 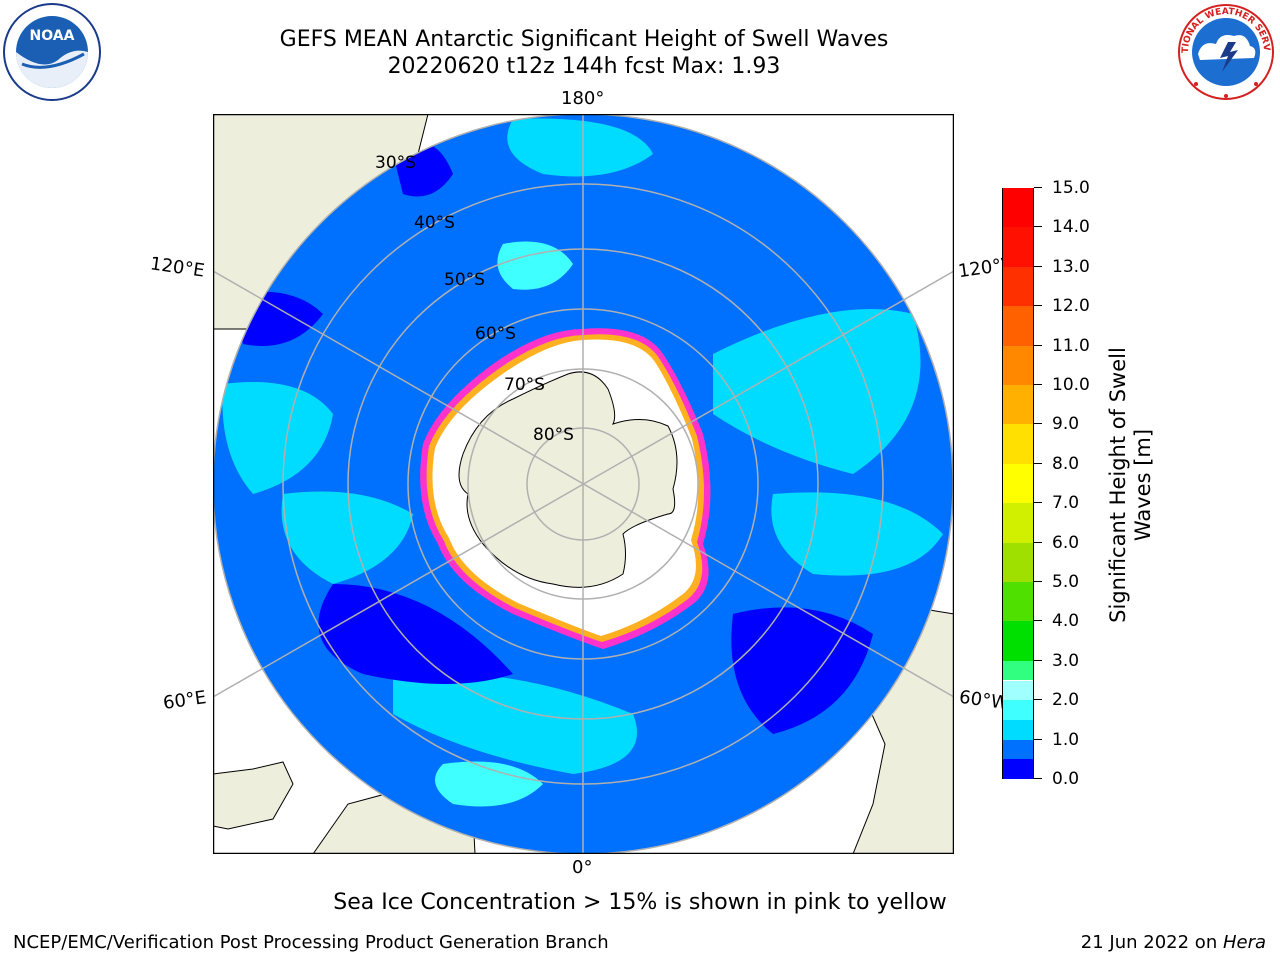 I want to click on colorbar-tick-label: 12.0, so click(x=1071, y=306).